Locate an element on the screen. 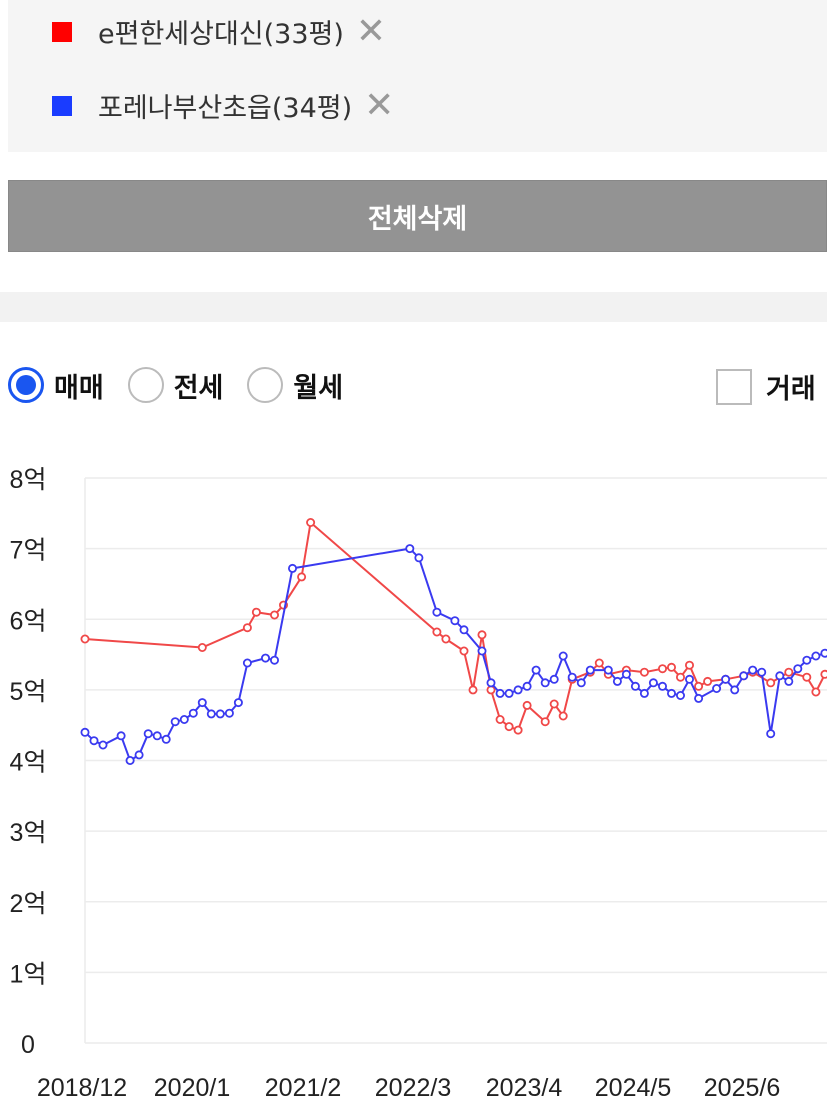  radio-sale: 매매 is located at coordinates (56, 385).